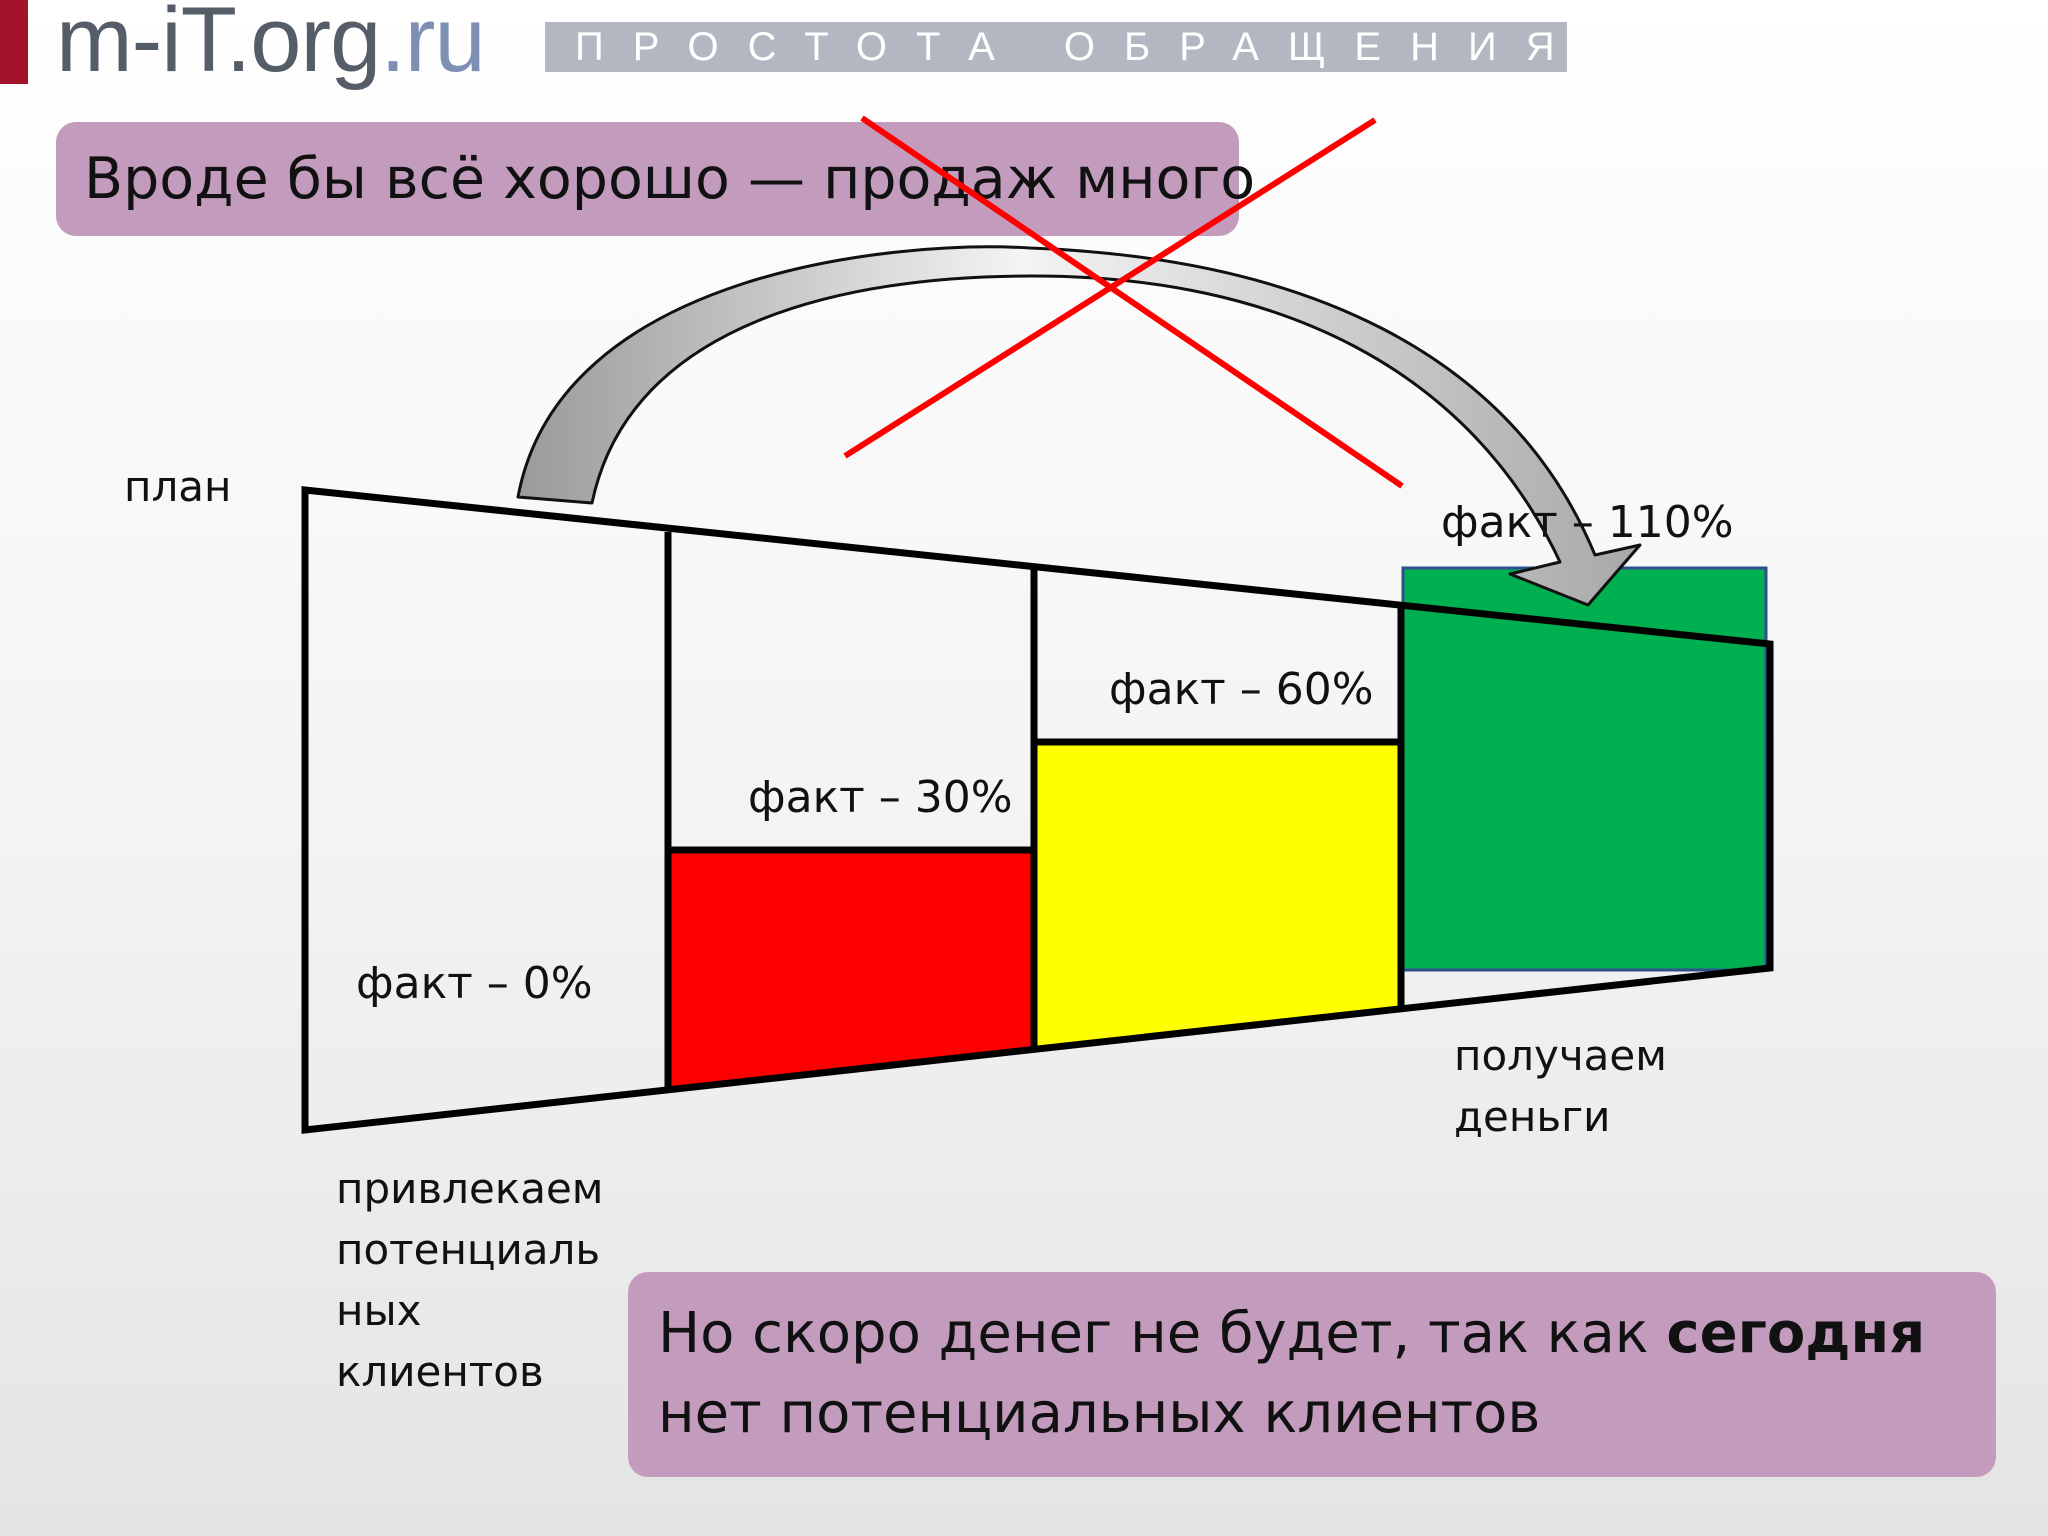 The width and height of the screenshot is (2048, 1536). I want to click on stage-4-fill, so click(1584, 769).